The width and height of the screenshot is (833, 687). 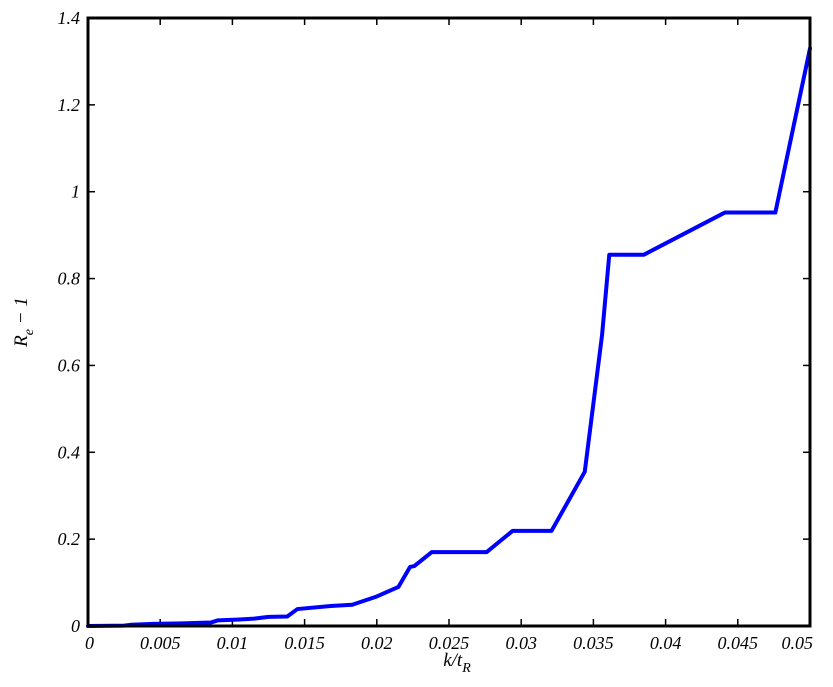 What do you see at coordinates (593, 643) in the screenshot?
I see `x-tick-label: 0.035` at bounding box center [593, 643].